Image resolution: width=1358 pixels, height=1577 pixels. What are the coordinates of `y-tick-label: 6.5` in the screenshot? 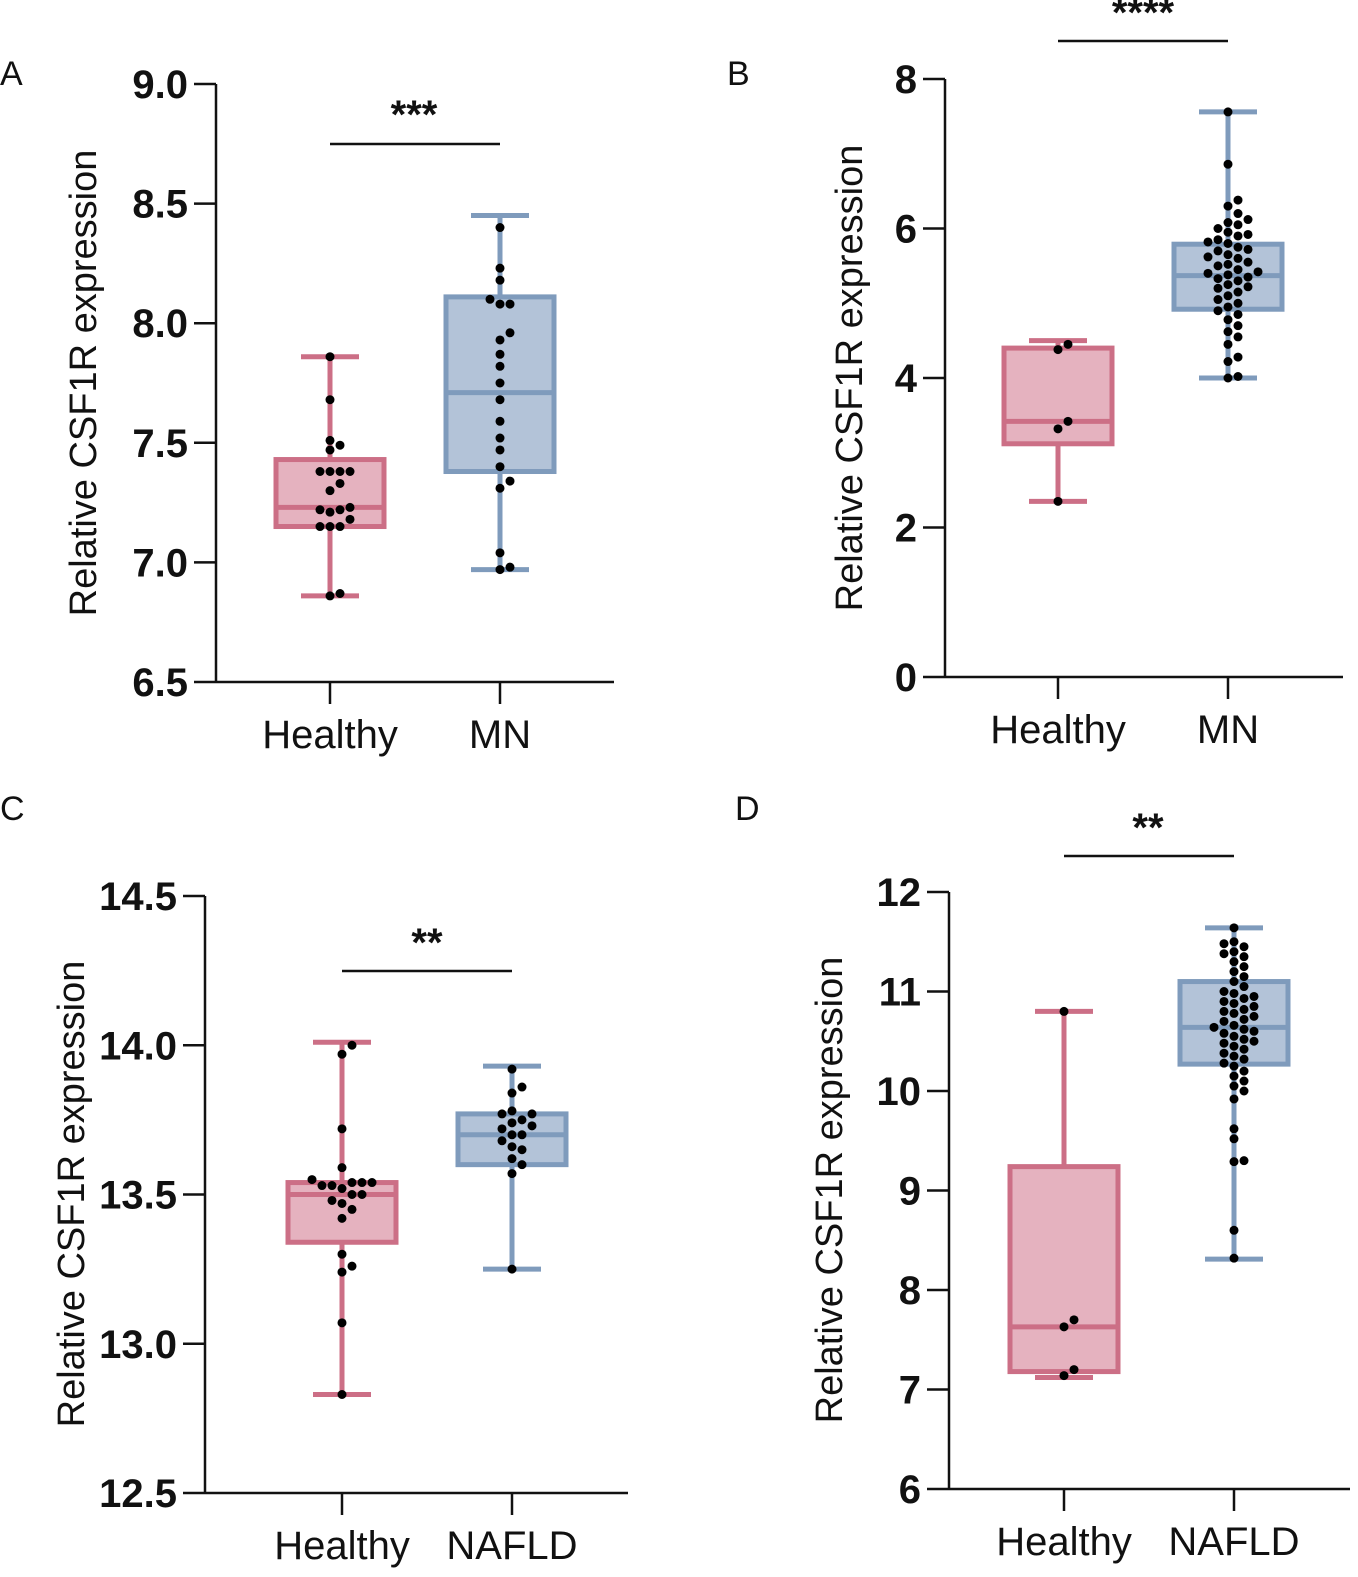 It's located at (160, 683).